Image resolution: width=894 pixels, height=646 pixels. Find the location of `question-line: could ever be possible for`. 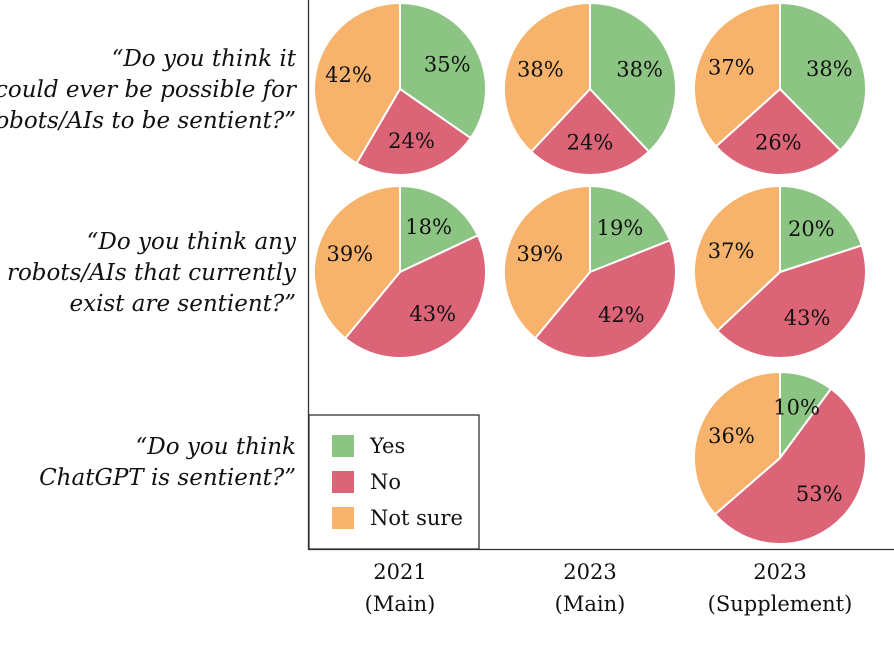

question-line: could ever be possible for is located at coordinates (149, 90).